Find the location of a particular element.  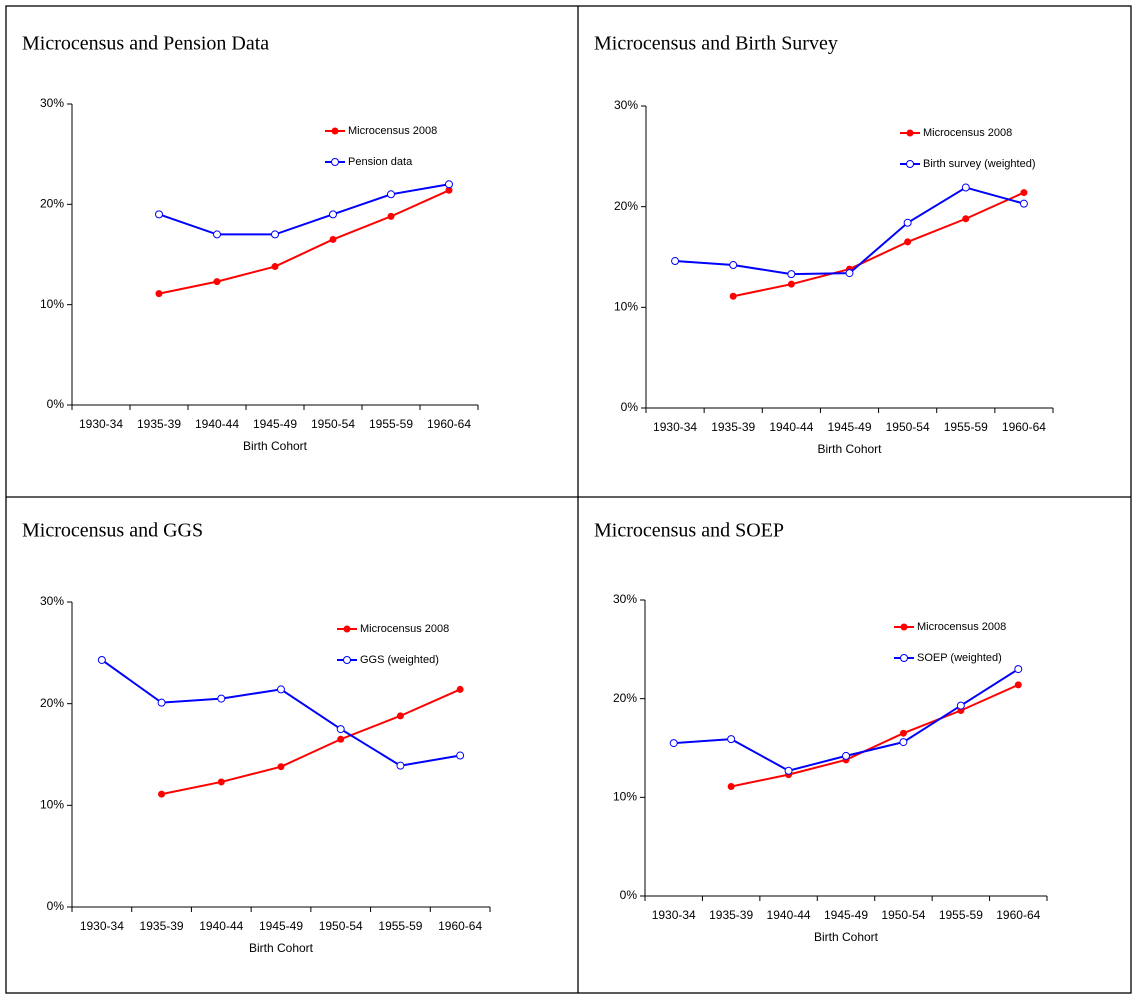

legend-label: SOEP (weighted) is located at coordinates (959, 658).